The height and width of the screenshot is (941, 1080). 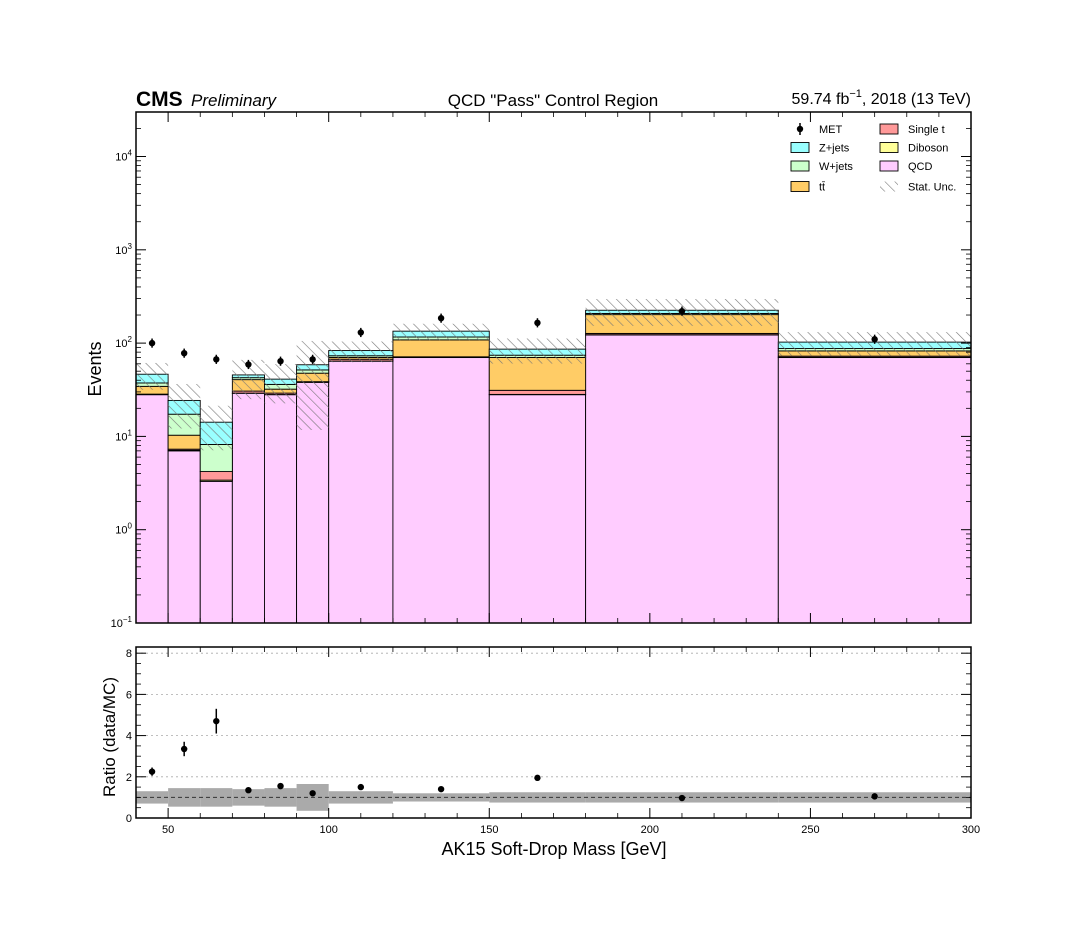 What do you see at coordinates (129, 654) in the screenshot?
I see `ratio-tick-label: 8` at bounding box center [129, 654].